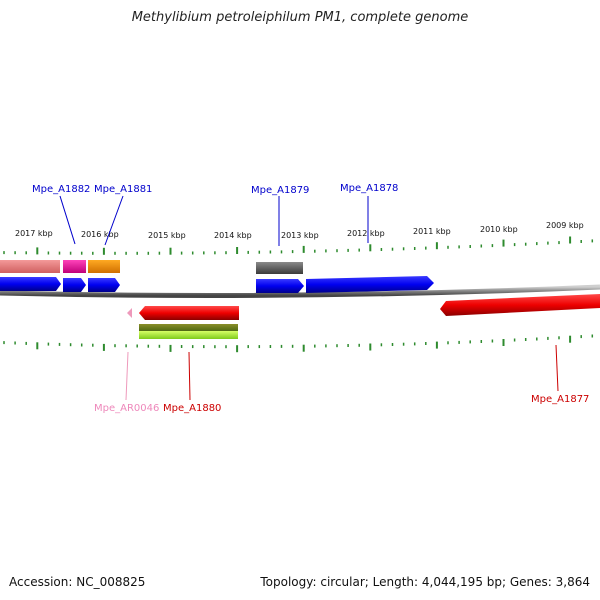 The width and height of the screenshot is (600, 600). Describe the element at coordinates (233, 235) in the screenshot. I see `scale-label-2014: 2014 kbp` at that location.